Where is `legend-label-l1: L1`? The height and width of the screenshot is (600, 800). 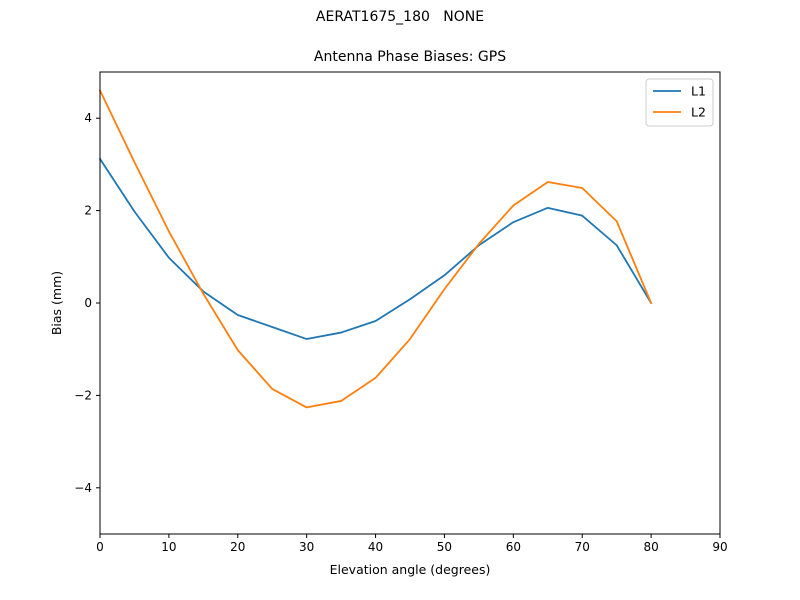
legend-label-l1: L1 is located at coordinates (698, 91).